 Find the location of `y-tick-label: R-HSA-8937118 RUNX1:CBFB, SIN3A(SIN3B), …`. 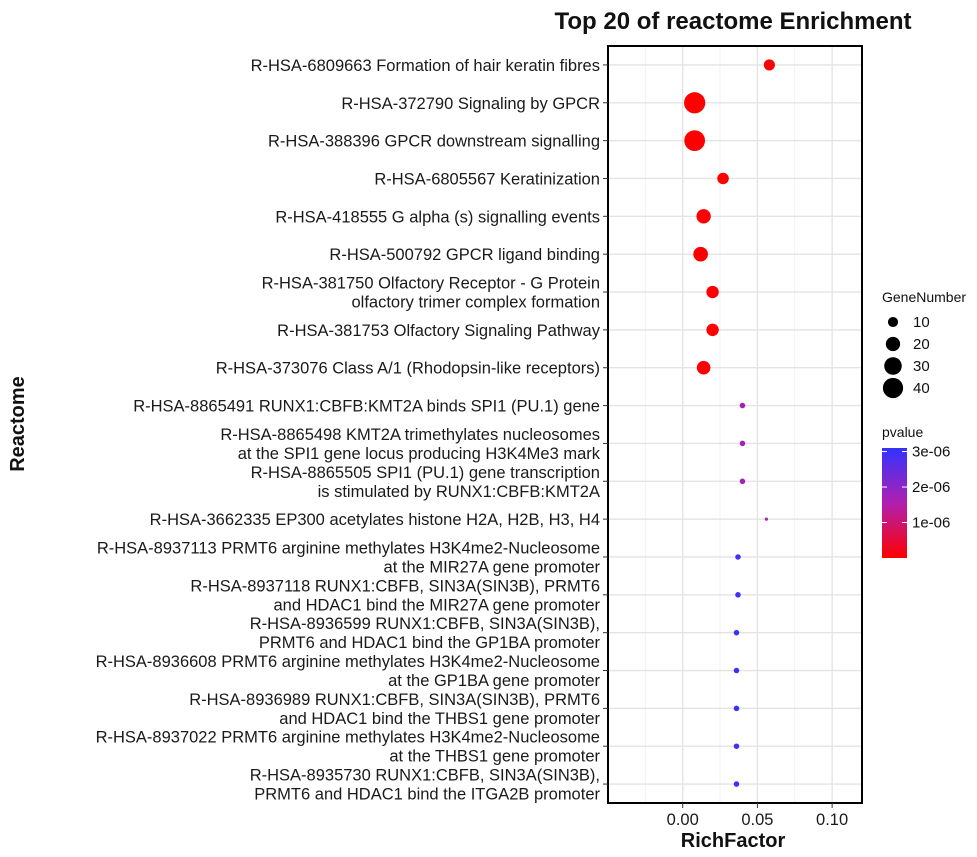

y-tick-label: R-HSA-8937118 RUNX1:CBFB, SIN3A(SIN3B), … is located at coordinates (395, 586).